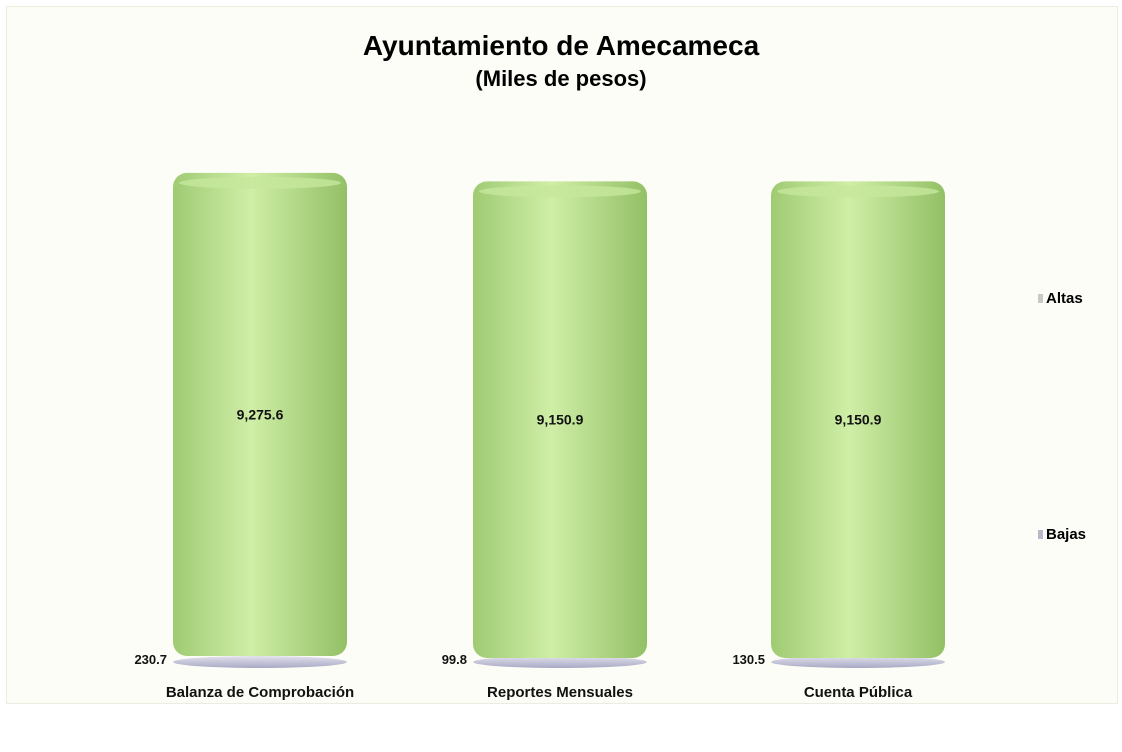  What do you see at coordinates (260, 692) in the screenshot?
I see `x-tick-label-0: Balanza de Comprobación` at bounding box center [260, 692].